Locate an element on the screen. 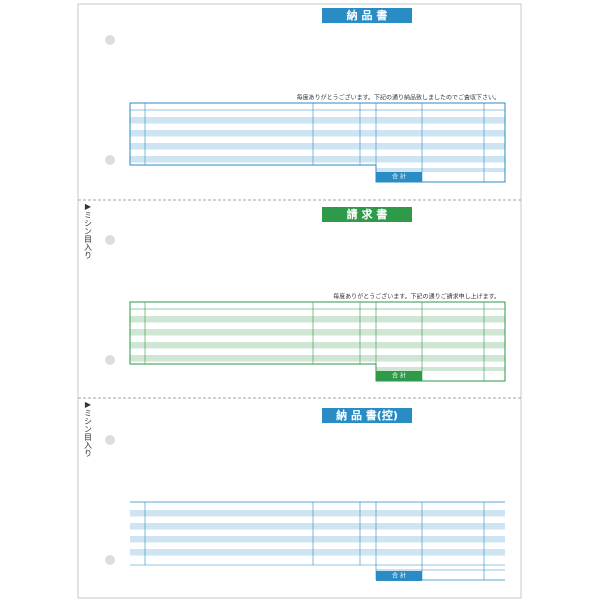  title: 納 品 書(控) is located at coordinates (367, 415).